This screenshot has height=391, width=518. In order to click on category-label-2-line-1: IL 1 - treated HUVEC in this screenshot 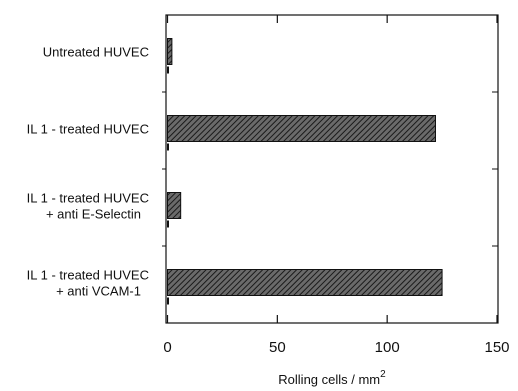, I will do `click(88, 129)`.